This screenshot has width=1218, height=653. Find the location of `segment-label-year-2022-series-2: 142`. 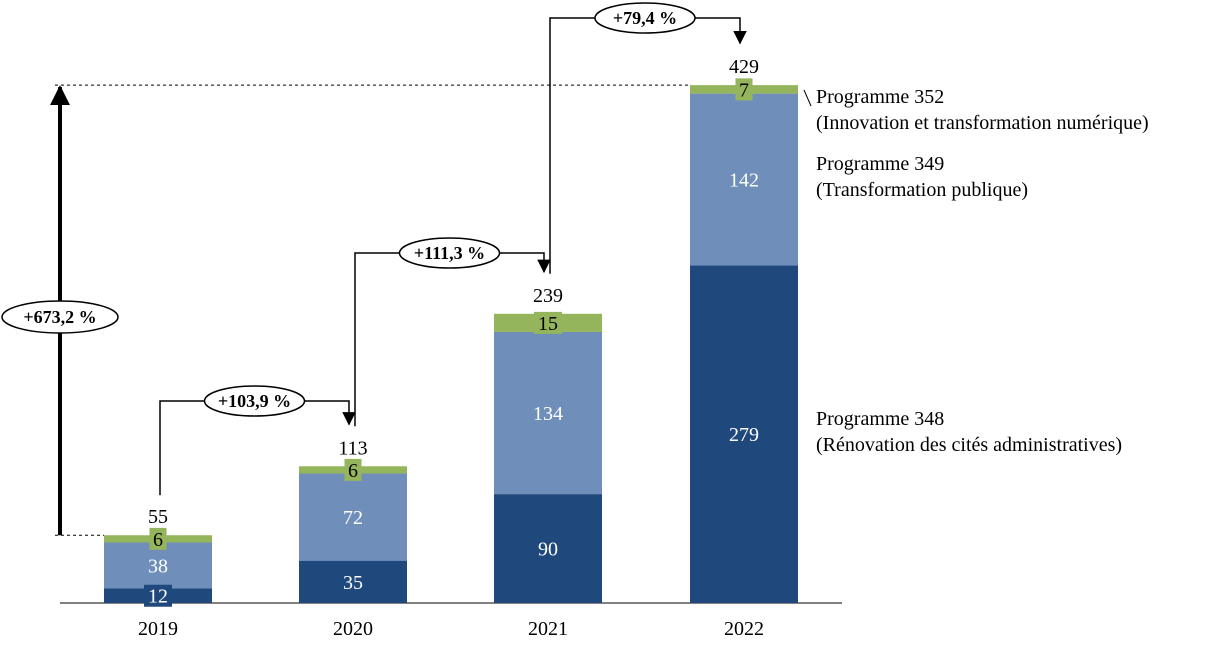

segment-label-year-2022-series-2: 142 is located at coordinates (744, 181).